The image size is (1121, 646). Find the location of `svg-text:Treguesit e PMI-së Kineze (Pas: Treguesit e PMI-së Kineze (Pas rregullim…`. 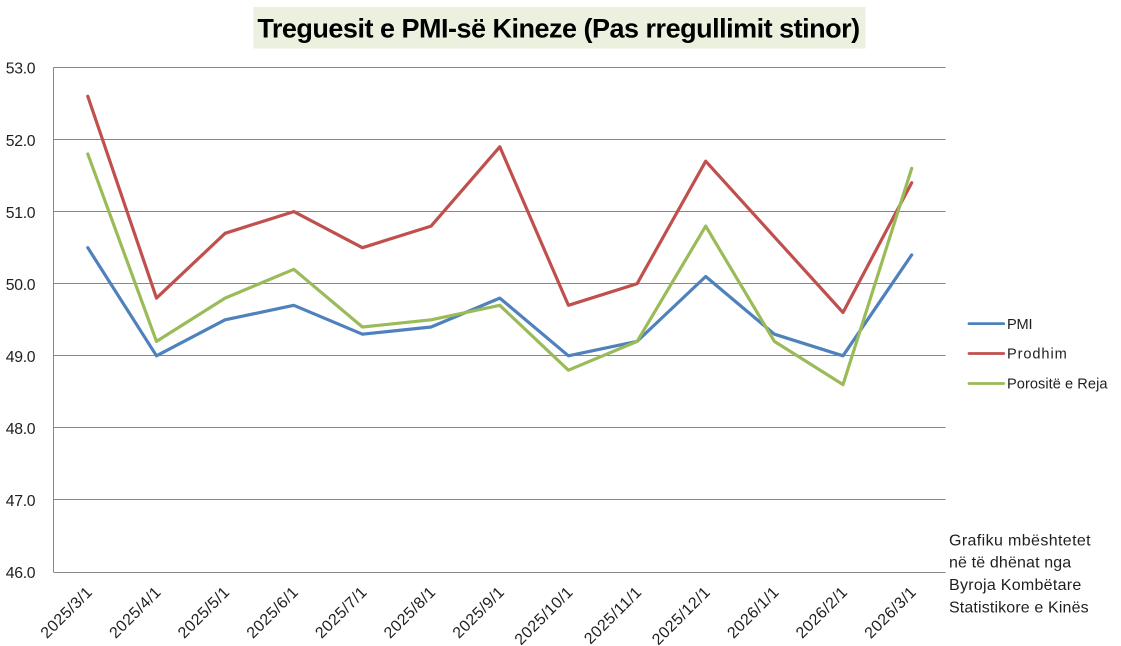

svg-text:Treguesit e PMI-së Kineze (Pas: Treguesit e PMI-së Kineze (Pas rregullim… is located at coordinates (558, 29).